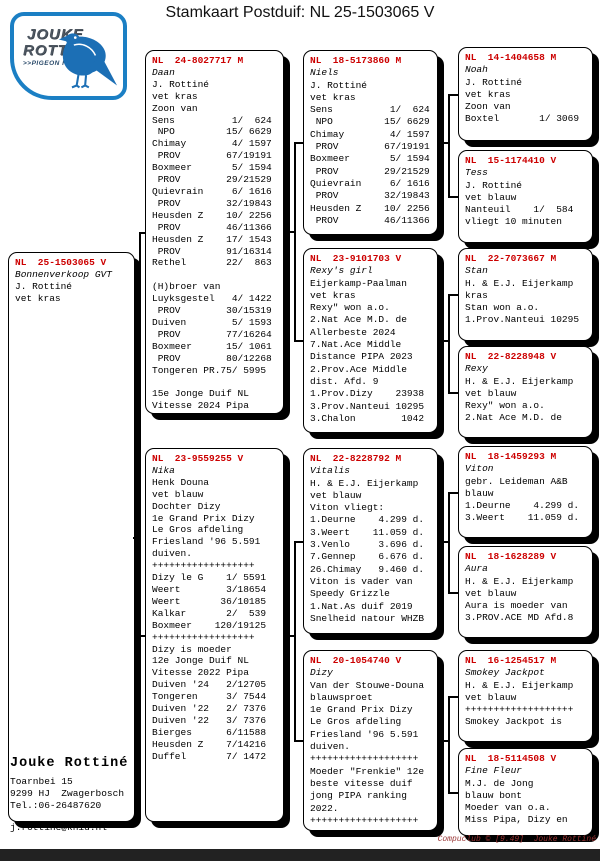 The width and height of the screenshot is (600, 861). I want to click on pigeon-icon, so click(88, 61).